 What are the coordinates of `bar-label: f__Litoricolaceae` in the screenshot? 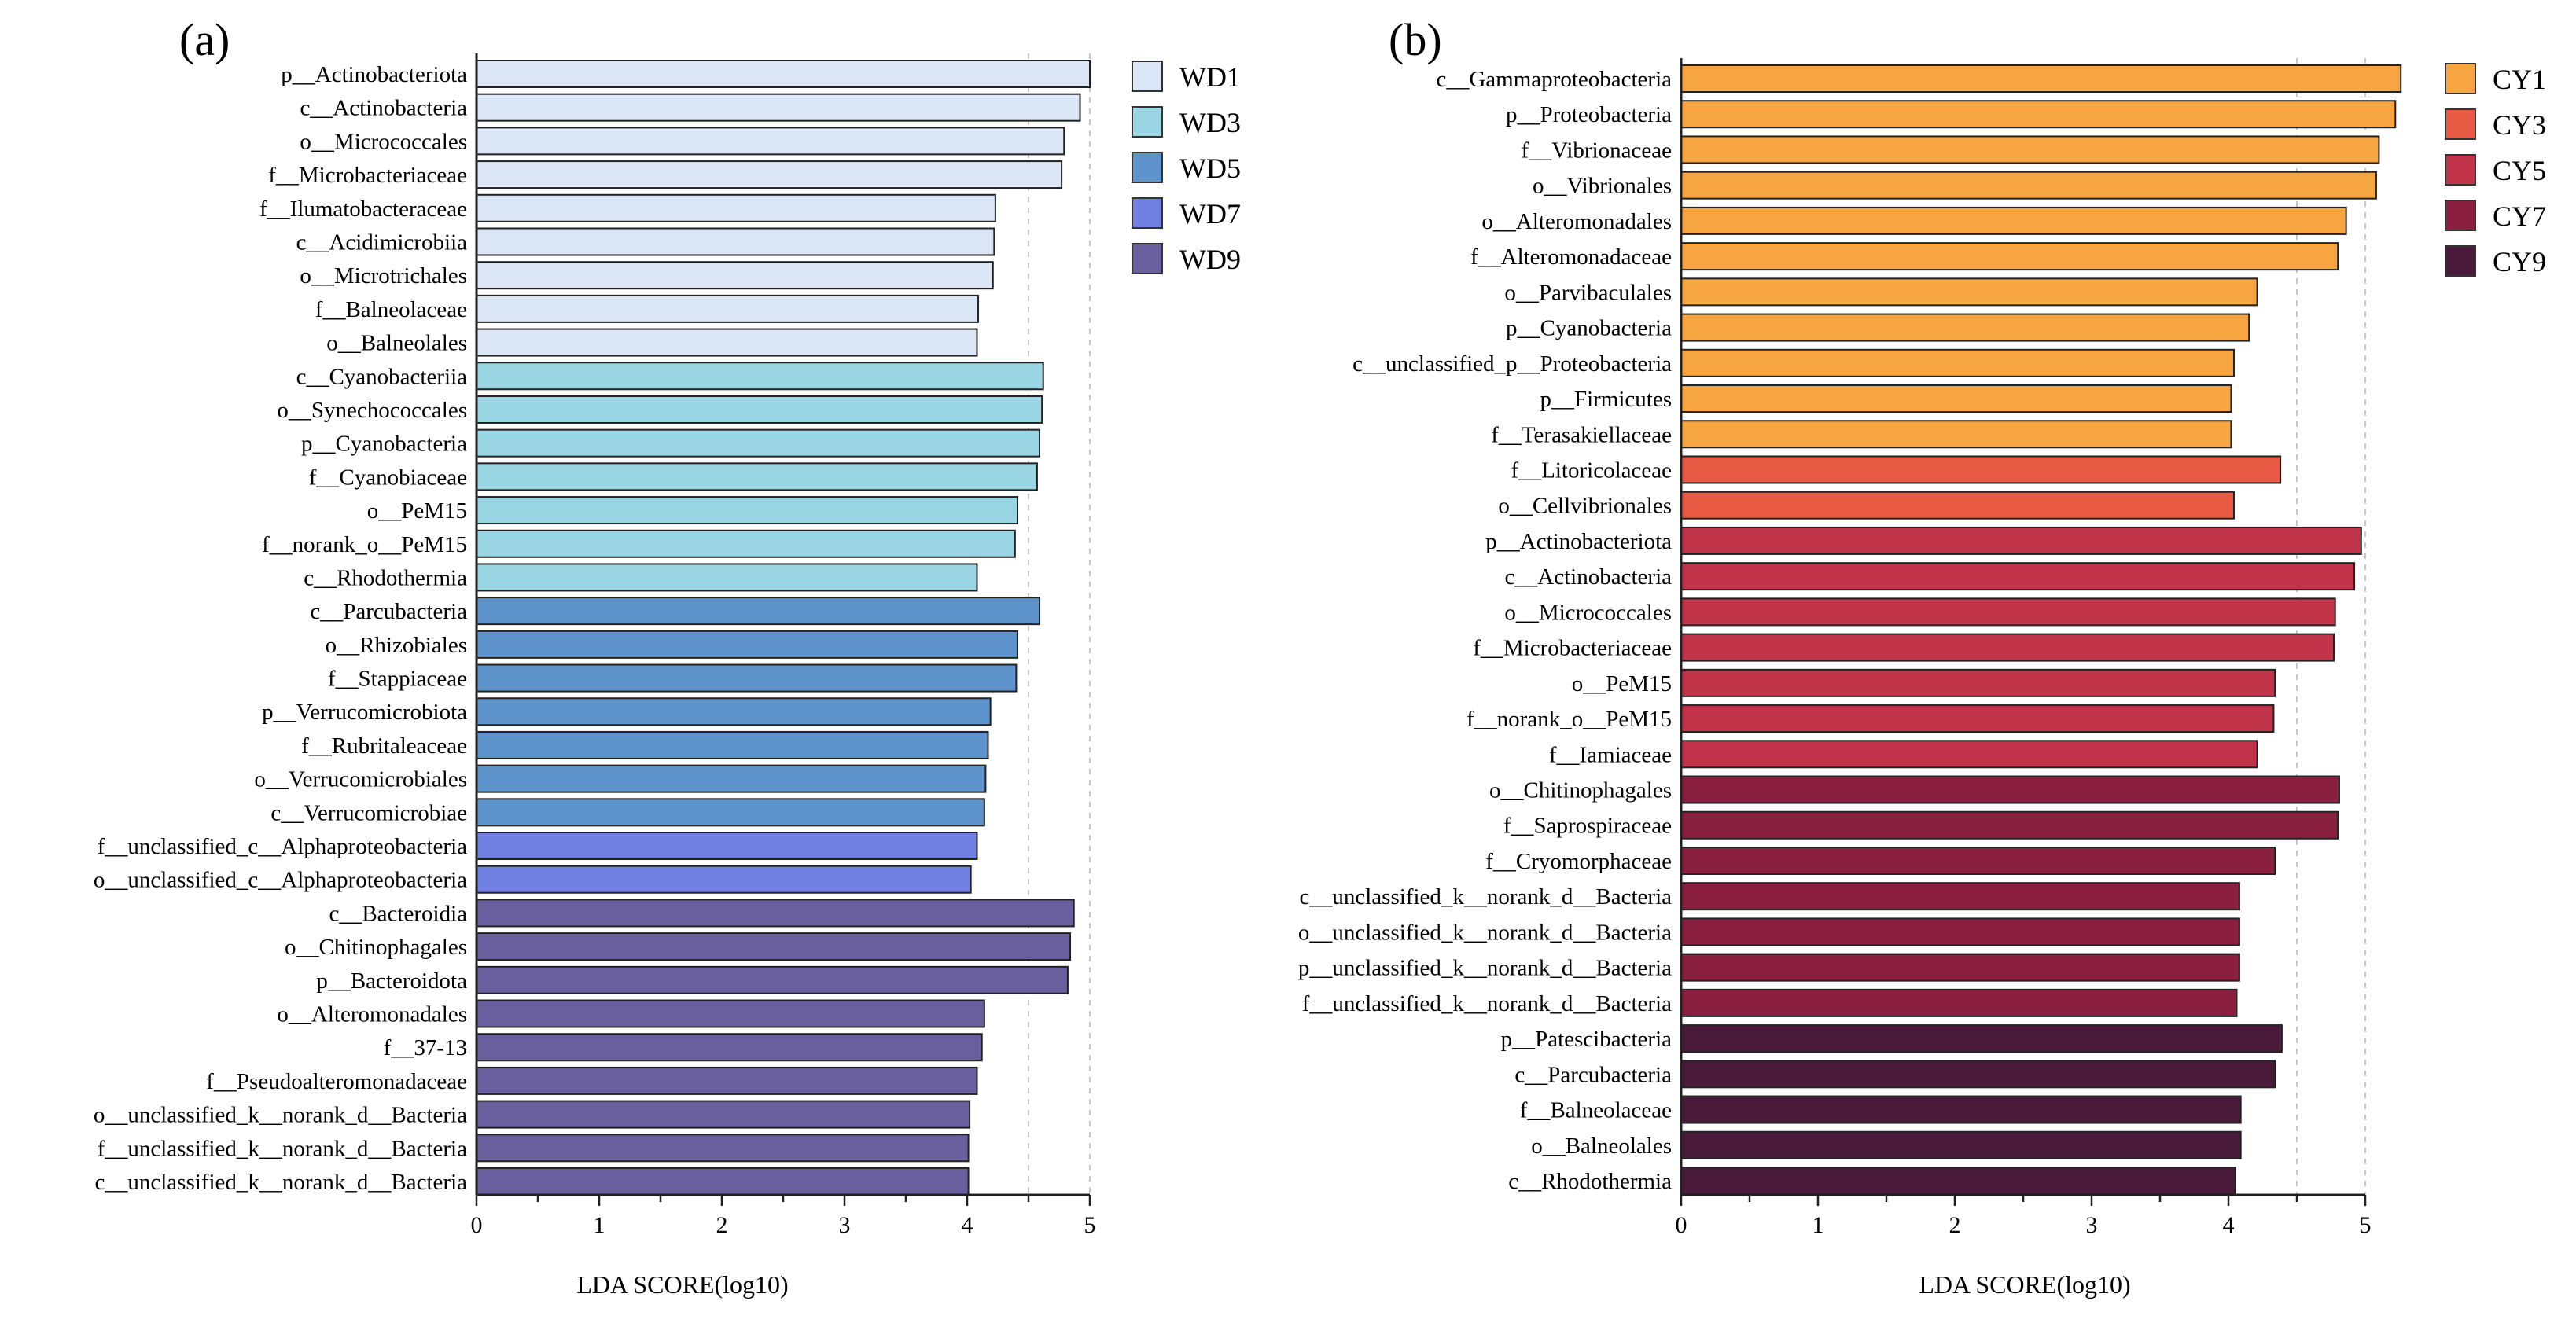 It's located at (1592, 470).